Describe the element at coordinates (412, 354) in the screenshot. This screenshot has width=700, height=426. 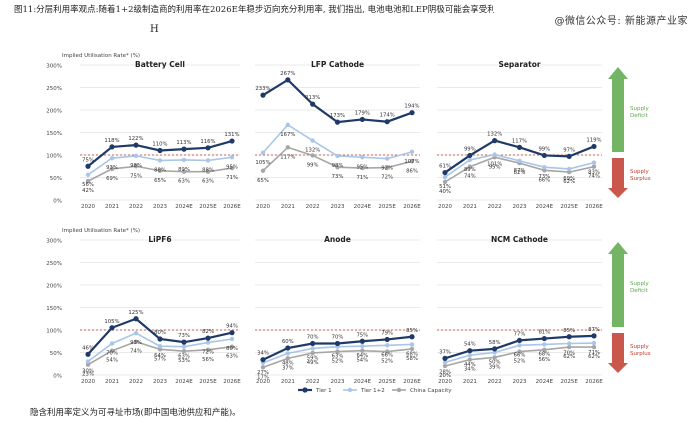
I see `data-label: 68%` at that location.